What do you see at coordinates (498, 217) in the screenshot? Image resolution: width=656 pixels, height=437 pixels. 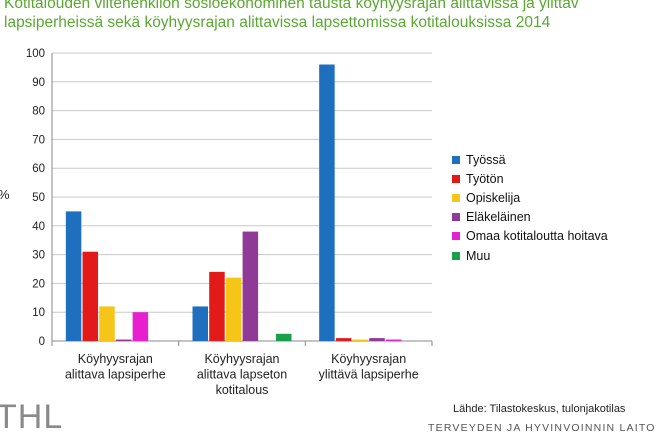 I see `legend-label: Eläkeläinen` at bounding box center [498, 217].